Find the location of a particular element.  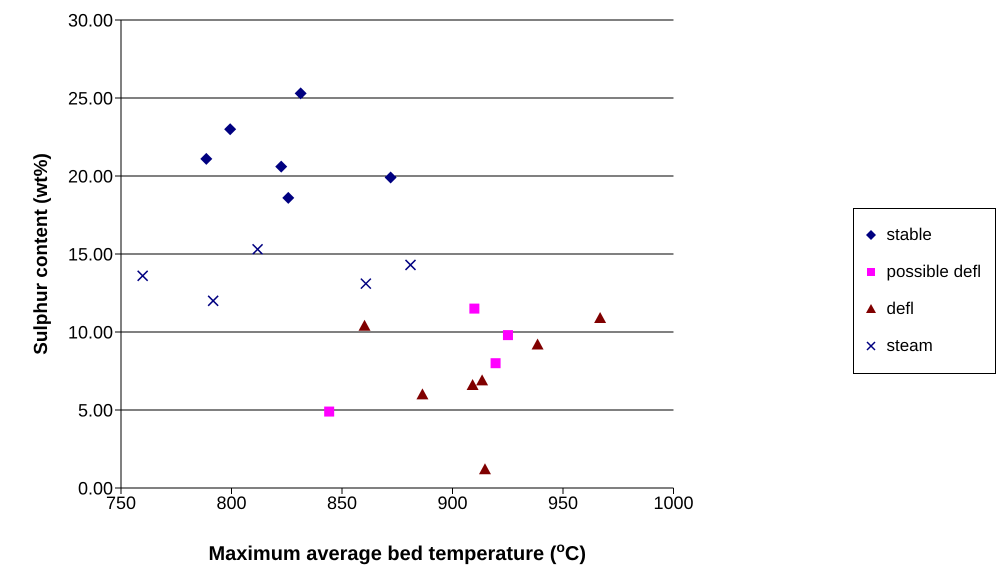

legend-label: defl is located at coordinates (900, 309).